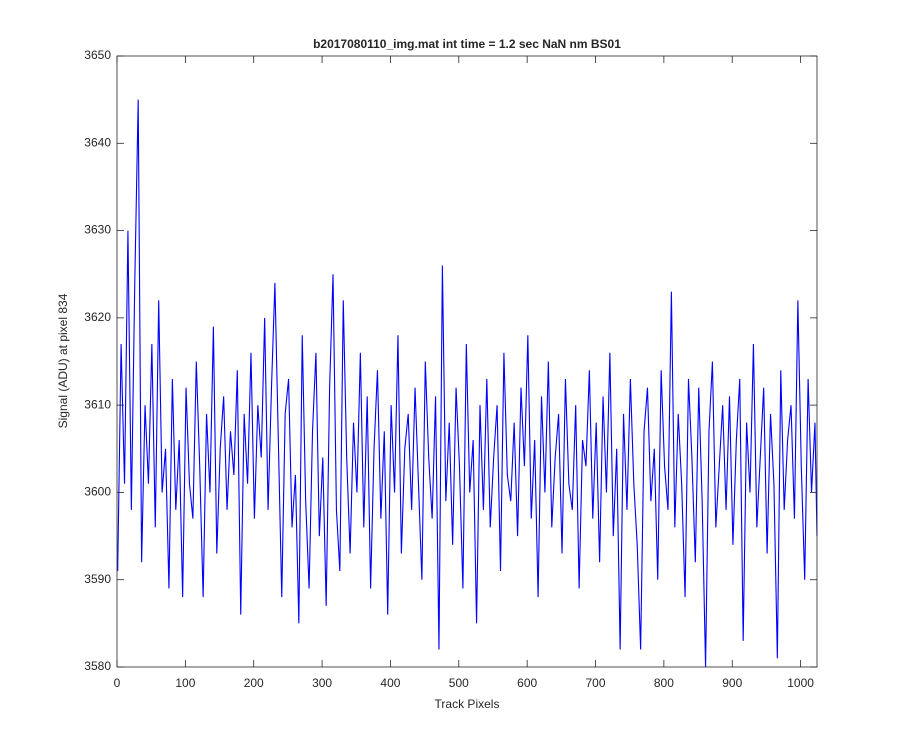 This screenshot has height=750, width=900. Describe the element at coordinates (527, 683) in the screenshot. I see `x-tick-label: 600` at that location.